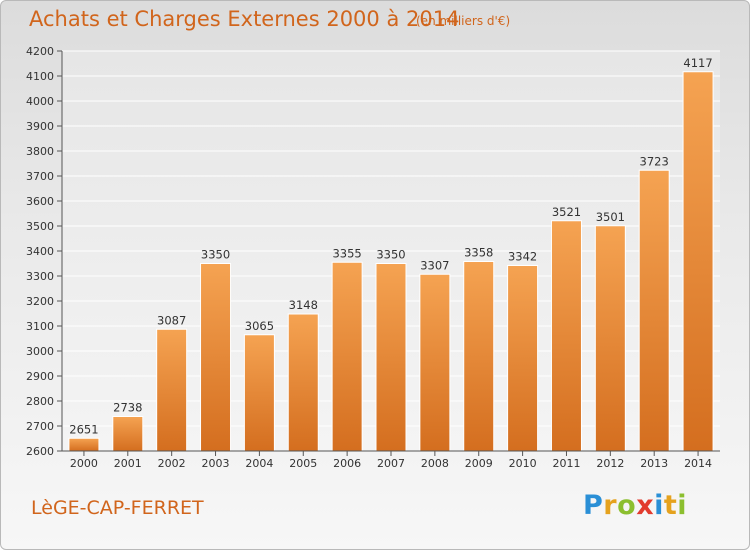 This screenshot has width=750, height=550. Describe the element at coordinates (259, 463) in the screenshot. I see `x-tick-label: 2004` at that location.